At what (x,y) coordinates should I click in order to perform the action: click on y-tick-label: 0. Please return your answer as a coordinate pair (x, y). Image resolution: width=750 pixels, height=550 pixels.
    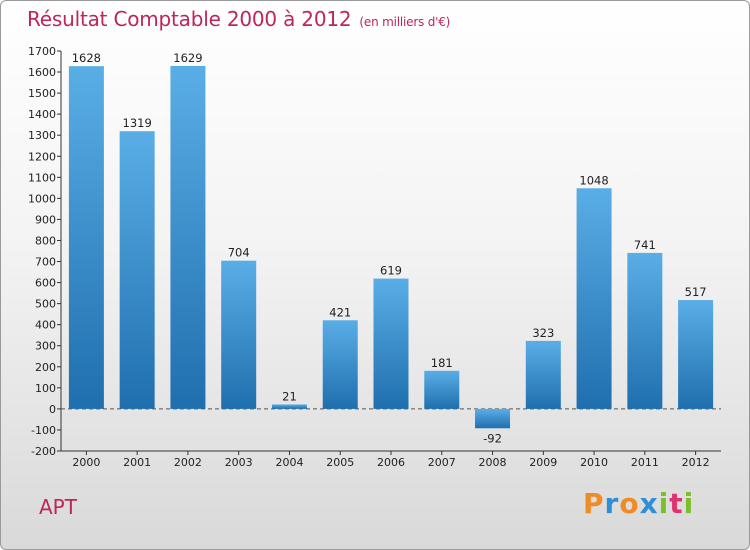
    Looking at the image, I should click on (52, 409).